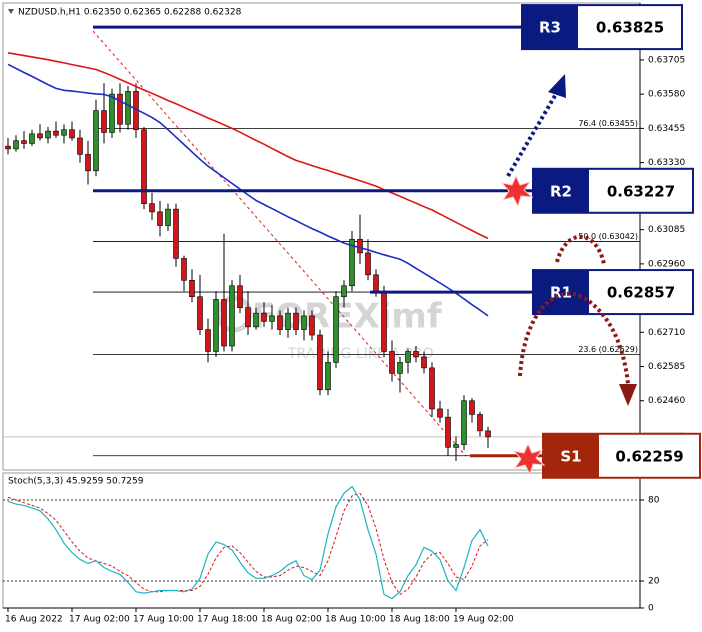 The height and width of the screenshot is (632, 702). Describe the element at coordinates (580, 249) in the screenshot. I see `curve-arrow` at that location.